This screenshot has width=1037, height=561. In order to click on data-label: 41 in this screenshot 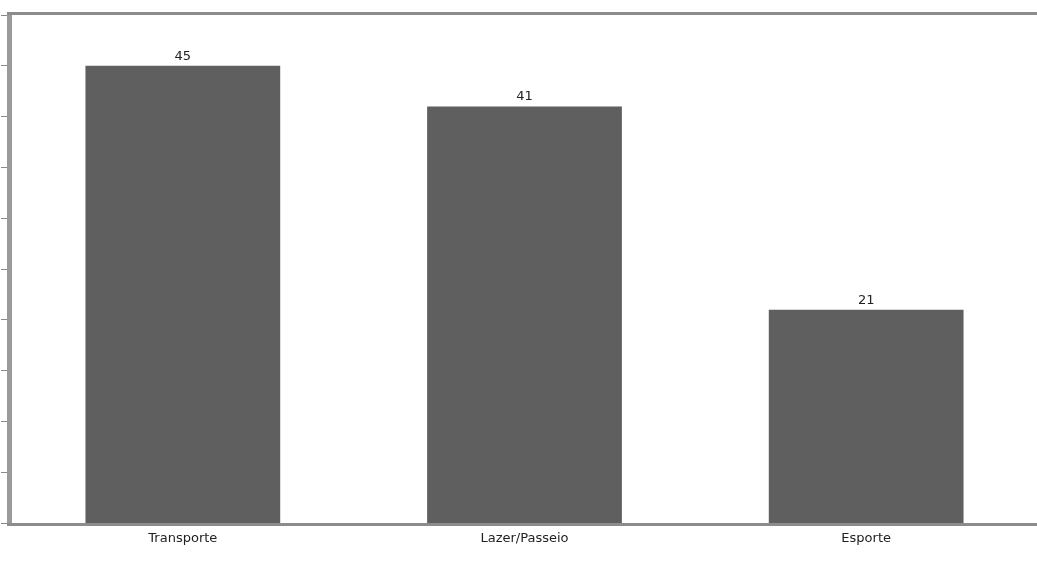, I will do `click(524, 96)`.